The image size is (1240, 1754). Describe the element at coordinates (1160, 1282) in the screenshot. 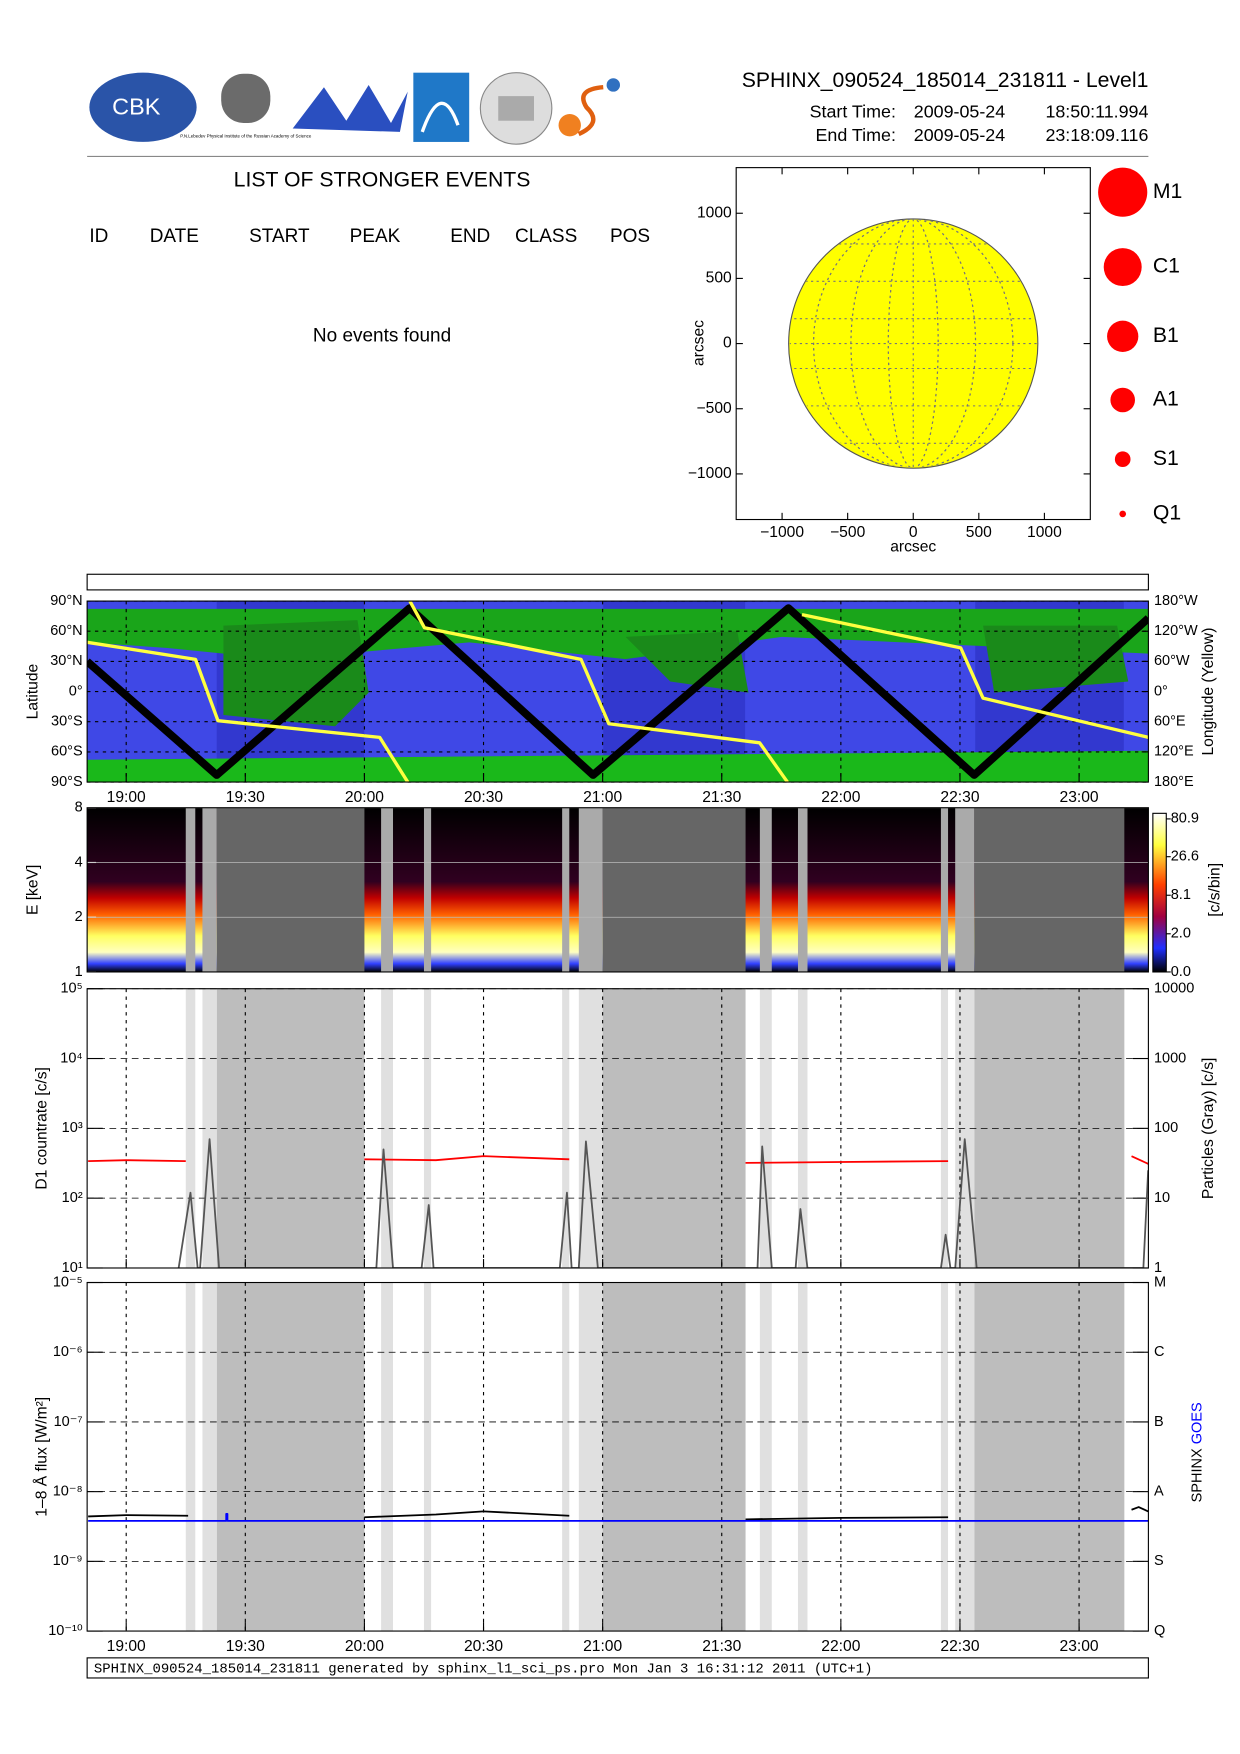

I see `y2-tick-label: M` at that location.